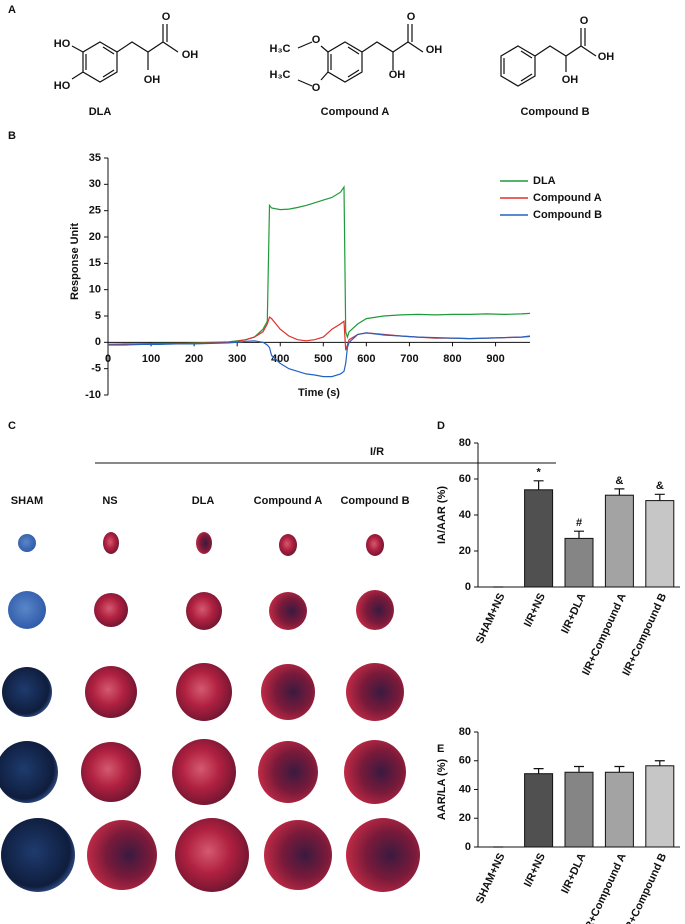  What do you see at coordinates (27, 501) in the screenshot?
I see `column-label: SHAM` at bounding box center [27, 501].